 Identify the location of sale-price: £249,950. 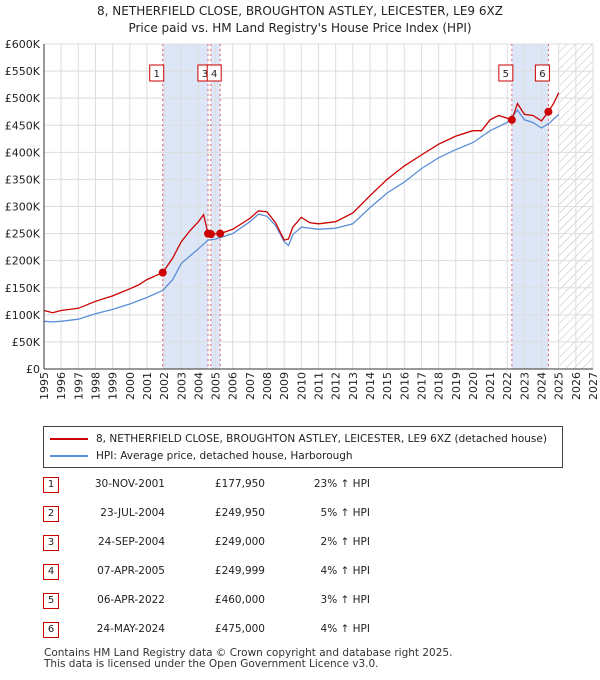
(239, 513).